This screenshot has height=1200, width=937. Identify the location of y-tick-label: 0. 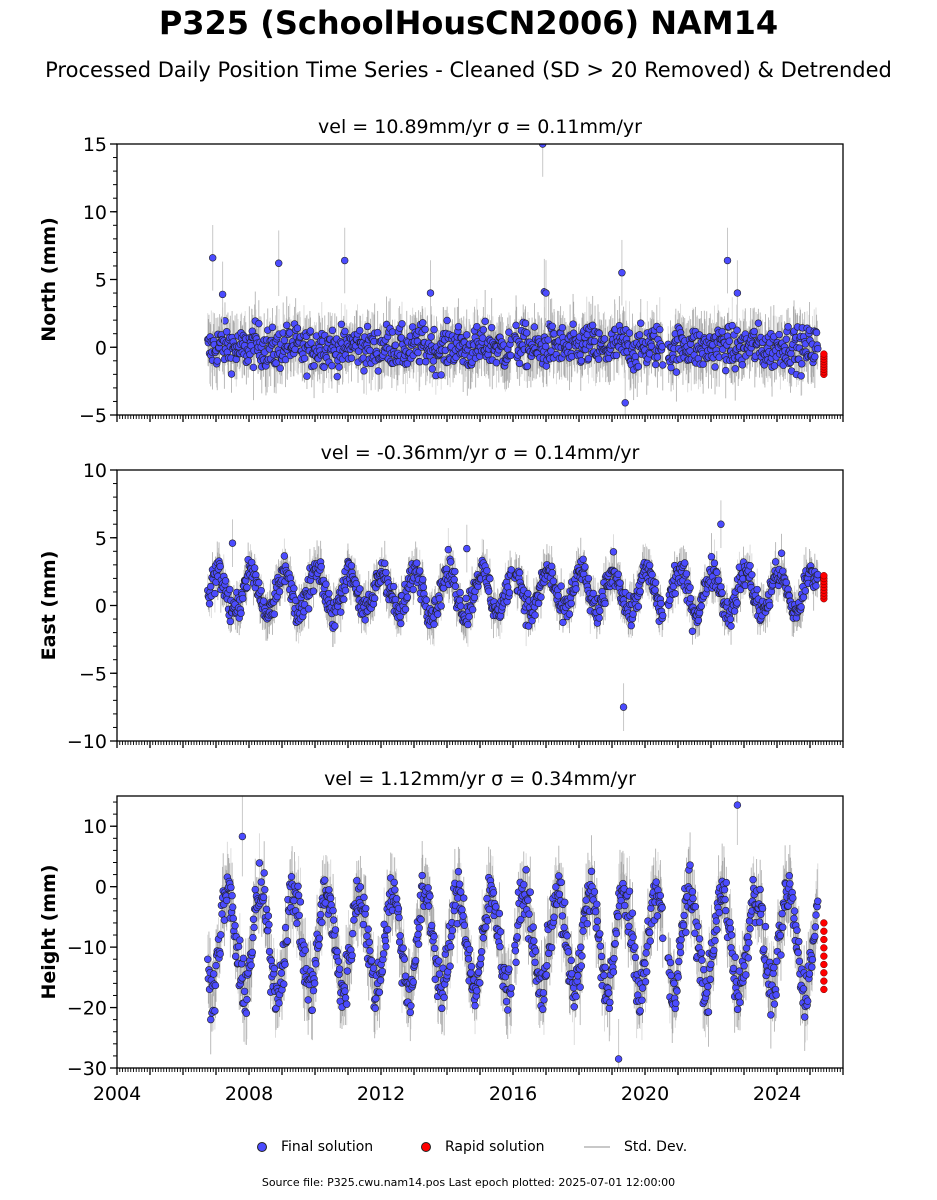
(101, 607).